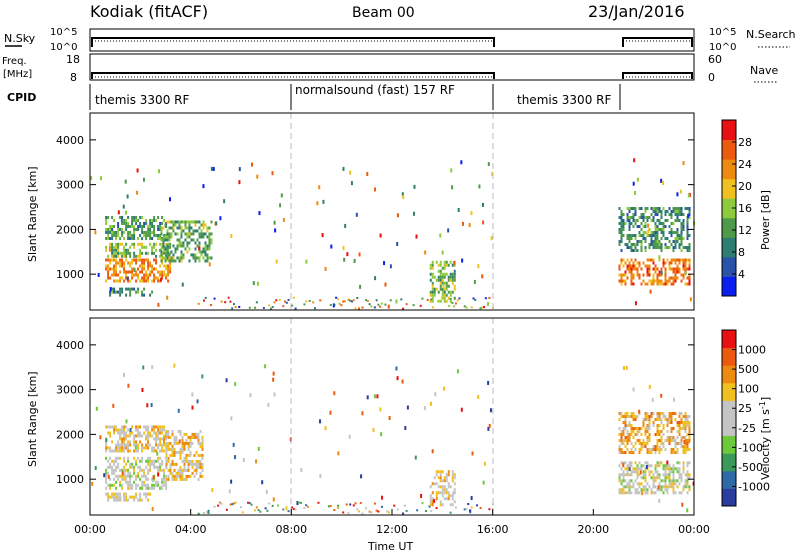  What do you see at coordinates (17, 74) in the screenshot?
I see `freq-label-line2: [MHz]` at bounding box center [17, 74].